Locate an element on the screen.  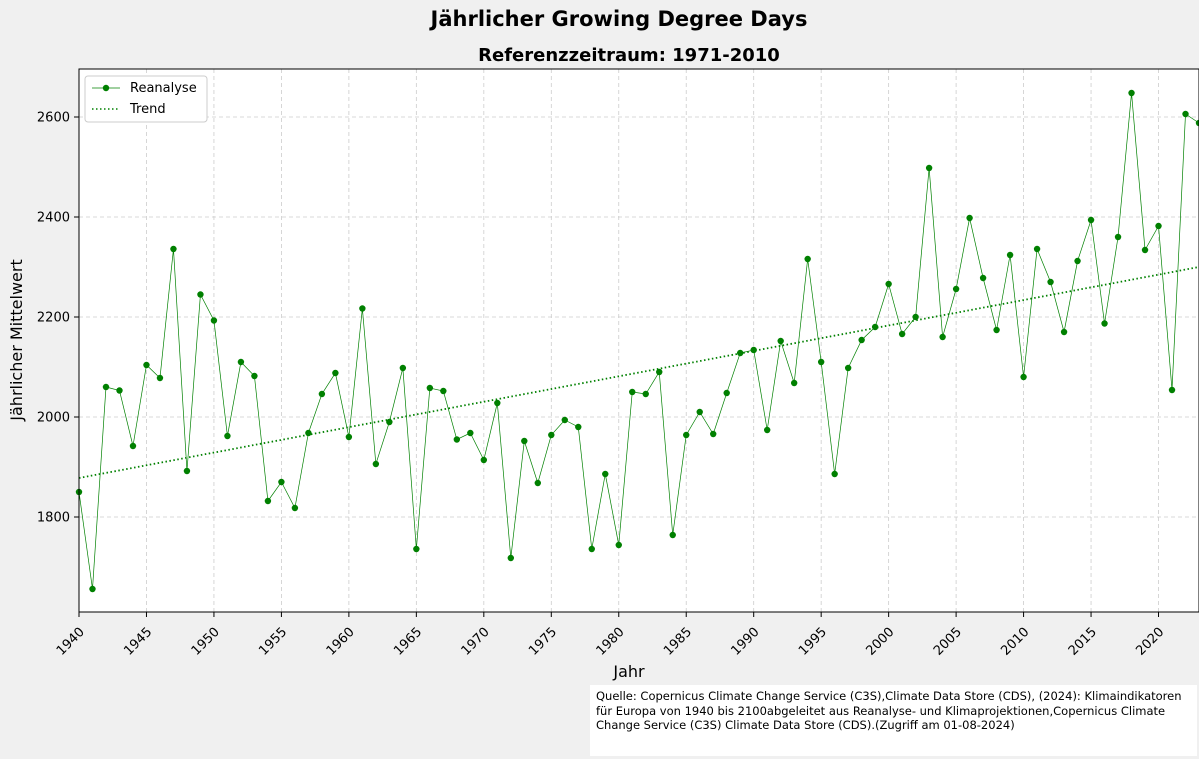
chart-subtitle: Referenzzeitraum: 1971-2010 is located at coordinates (629, 55).